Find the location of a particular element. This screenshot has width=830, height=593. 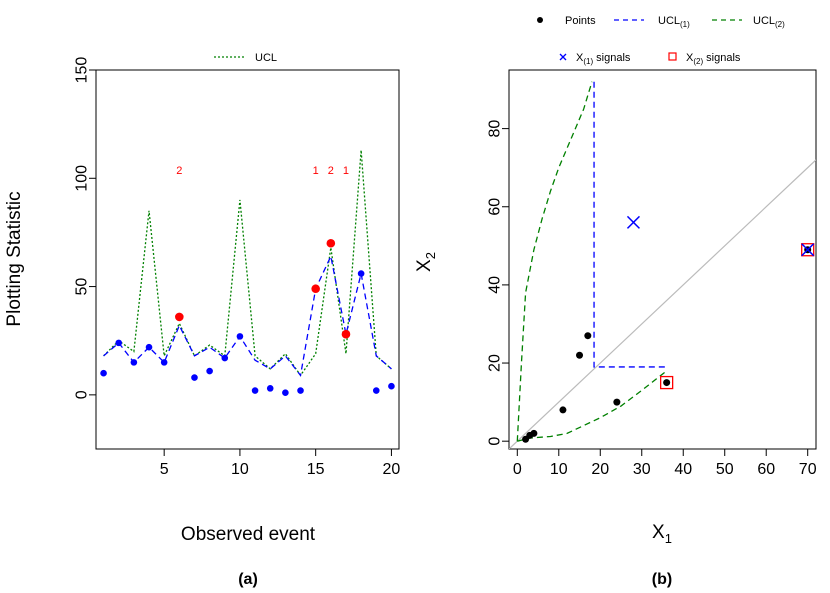

series-ucl-line is located at coordinates (247, 263).